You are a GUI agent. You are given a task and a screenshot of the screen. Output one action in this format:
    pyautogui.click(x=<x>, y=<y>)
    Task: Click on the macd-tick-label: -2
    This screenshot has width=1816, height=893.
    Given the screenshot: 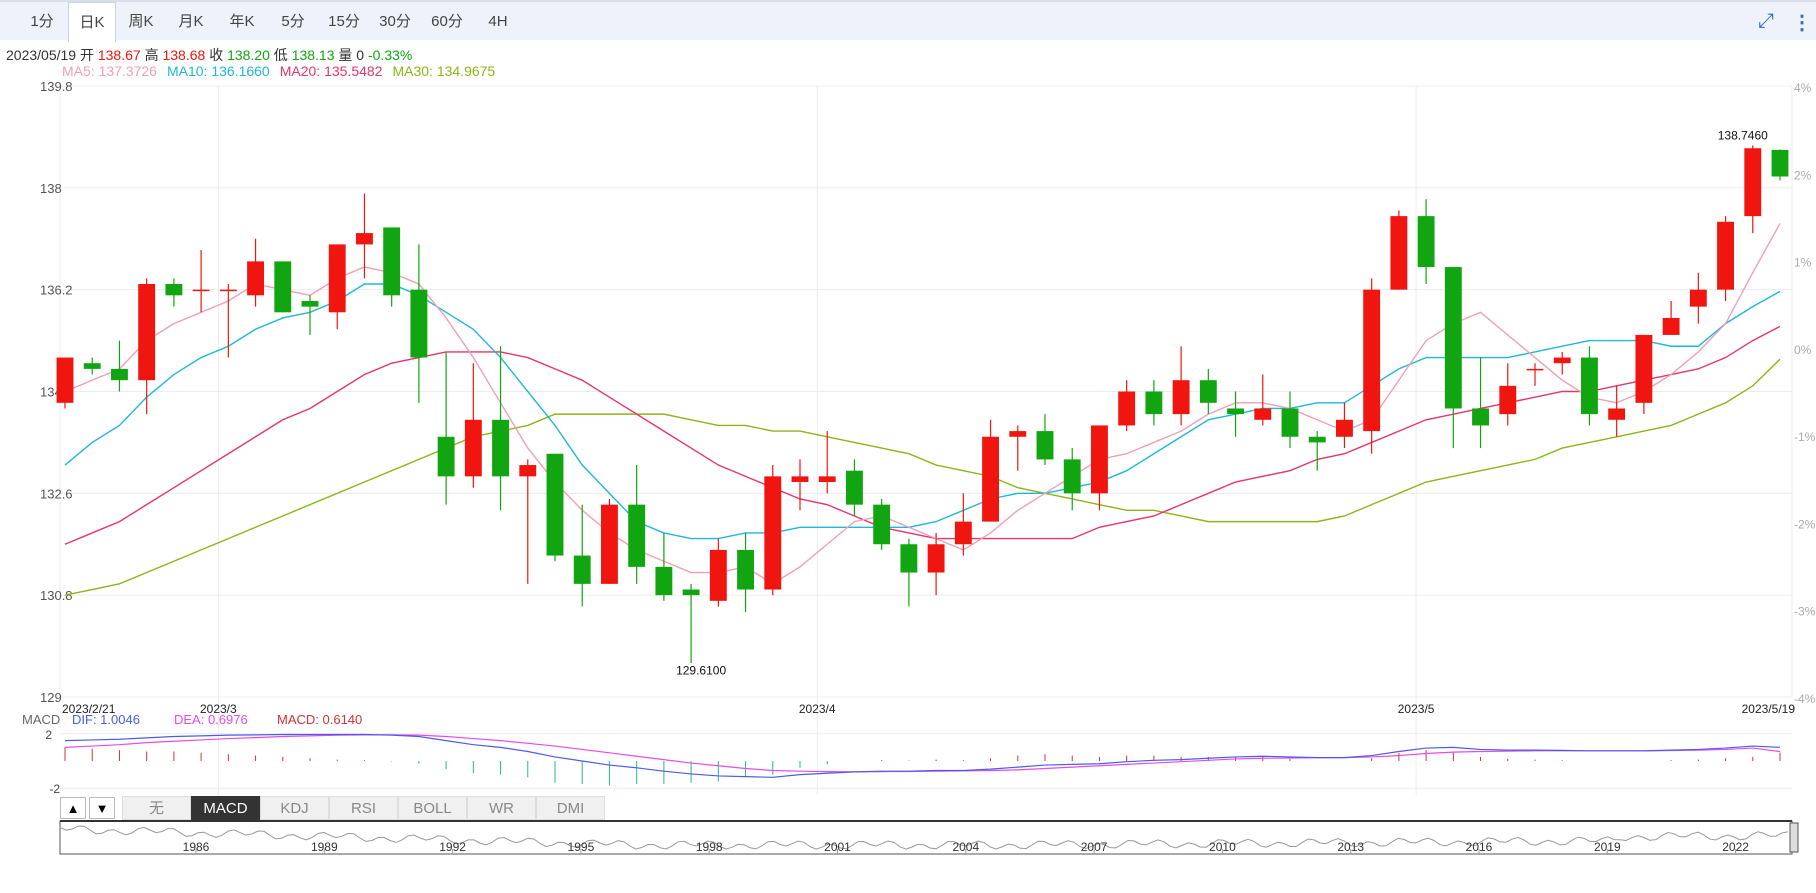 What is the action you would take?
    pyautogui.click(x=54, y=789)
    